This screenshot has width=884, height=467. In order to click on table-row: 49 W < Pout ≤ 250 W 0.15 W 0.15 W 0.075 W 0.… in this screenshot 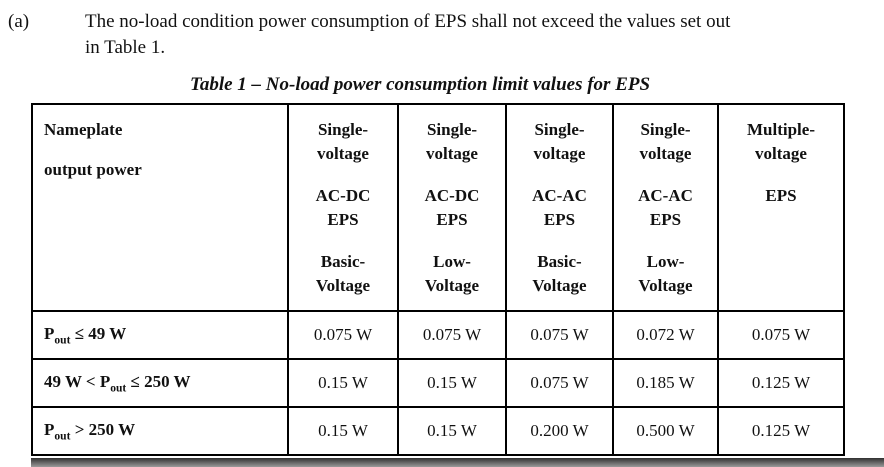, I will do `click(438, 383)`.